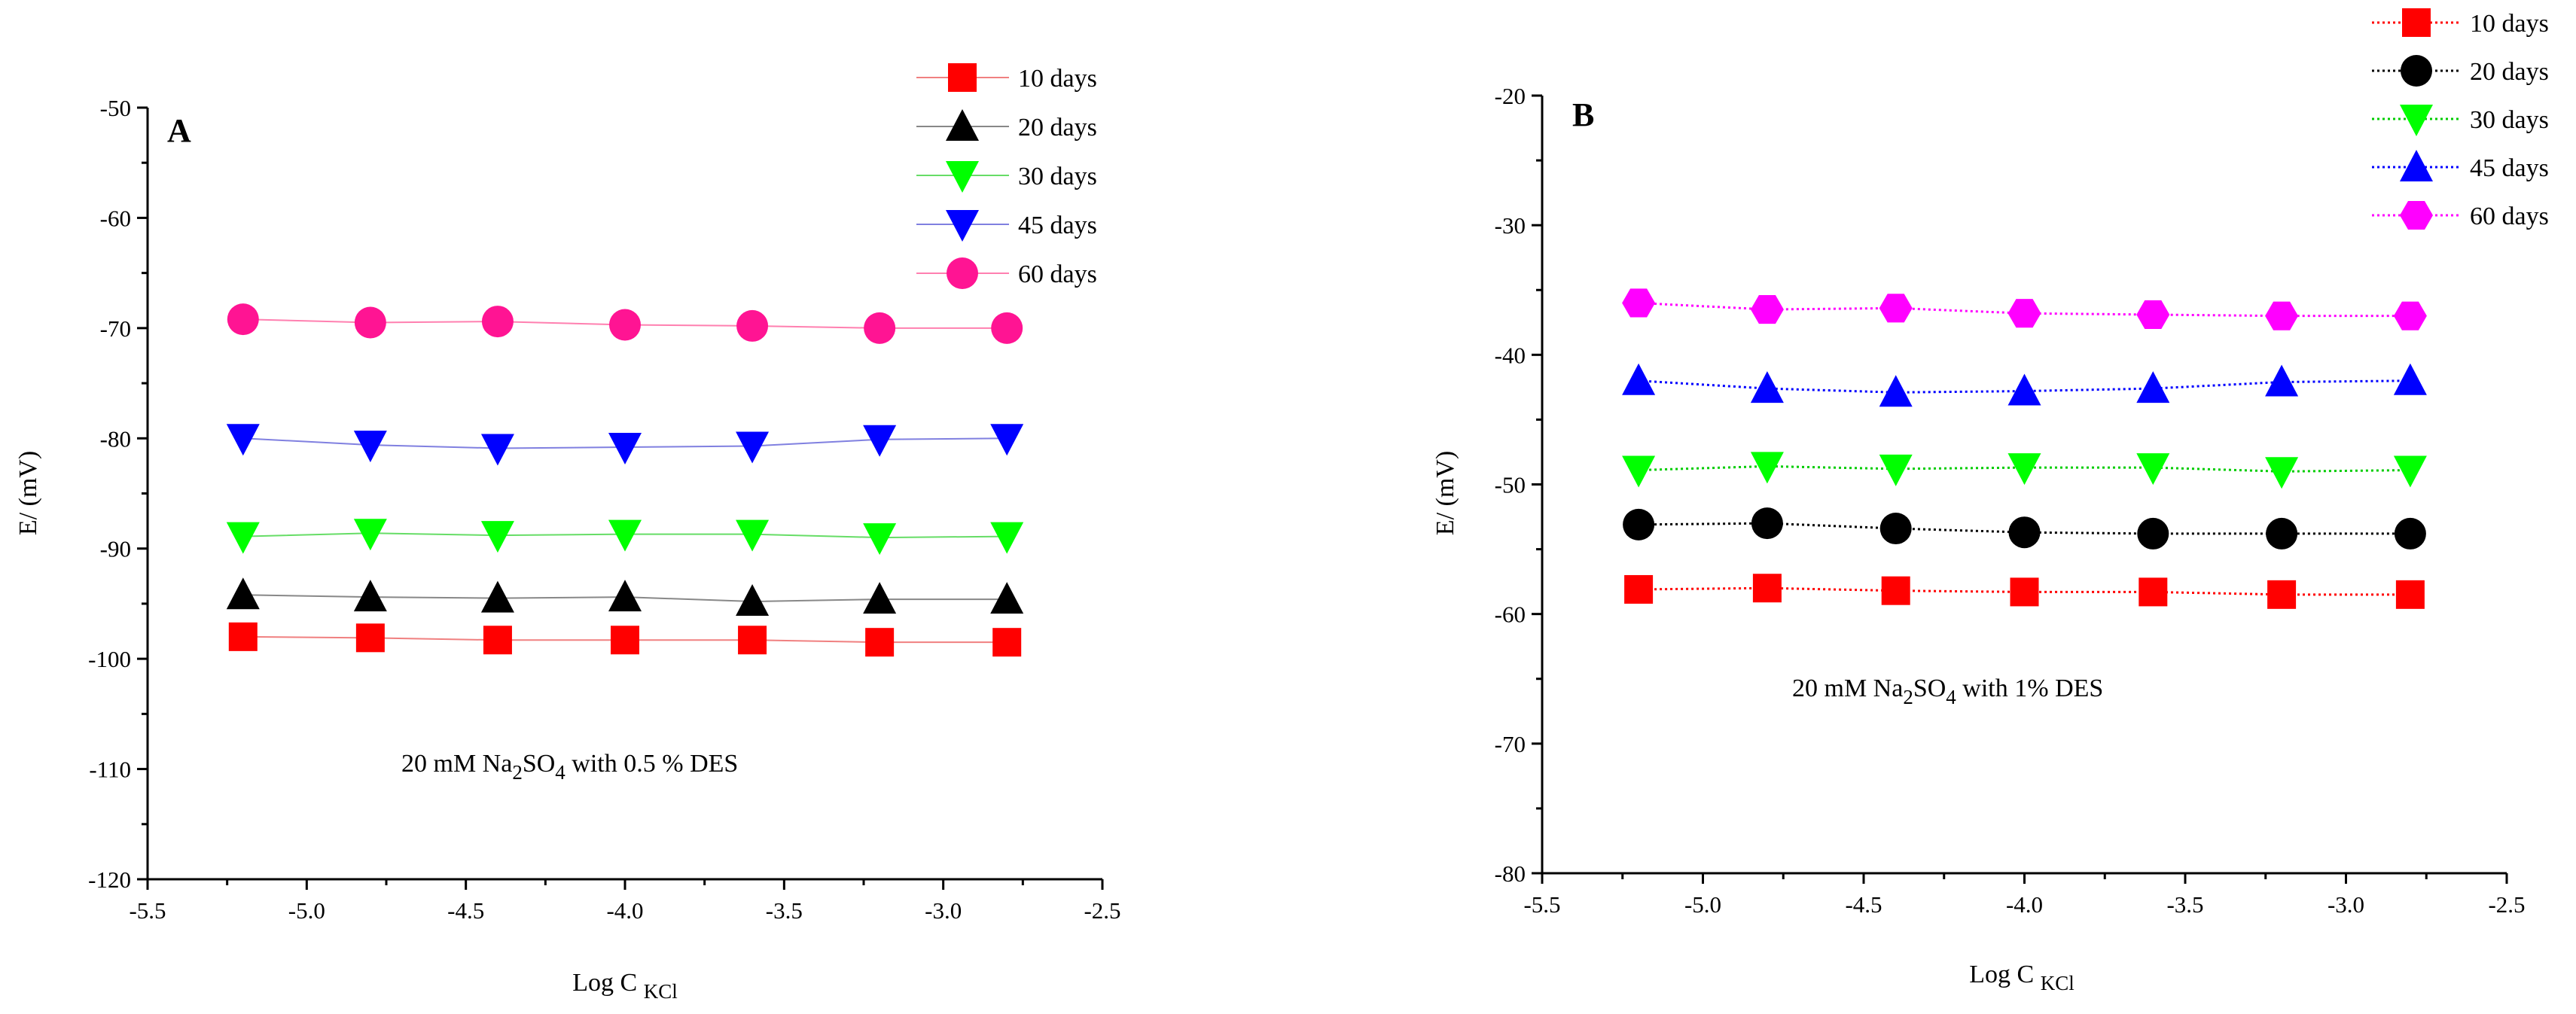  I want to click on x-tick-label: -3.5, so click(2184, 904).